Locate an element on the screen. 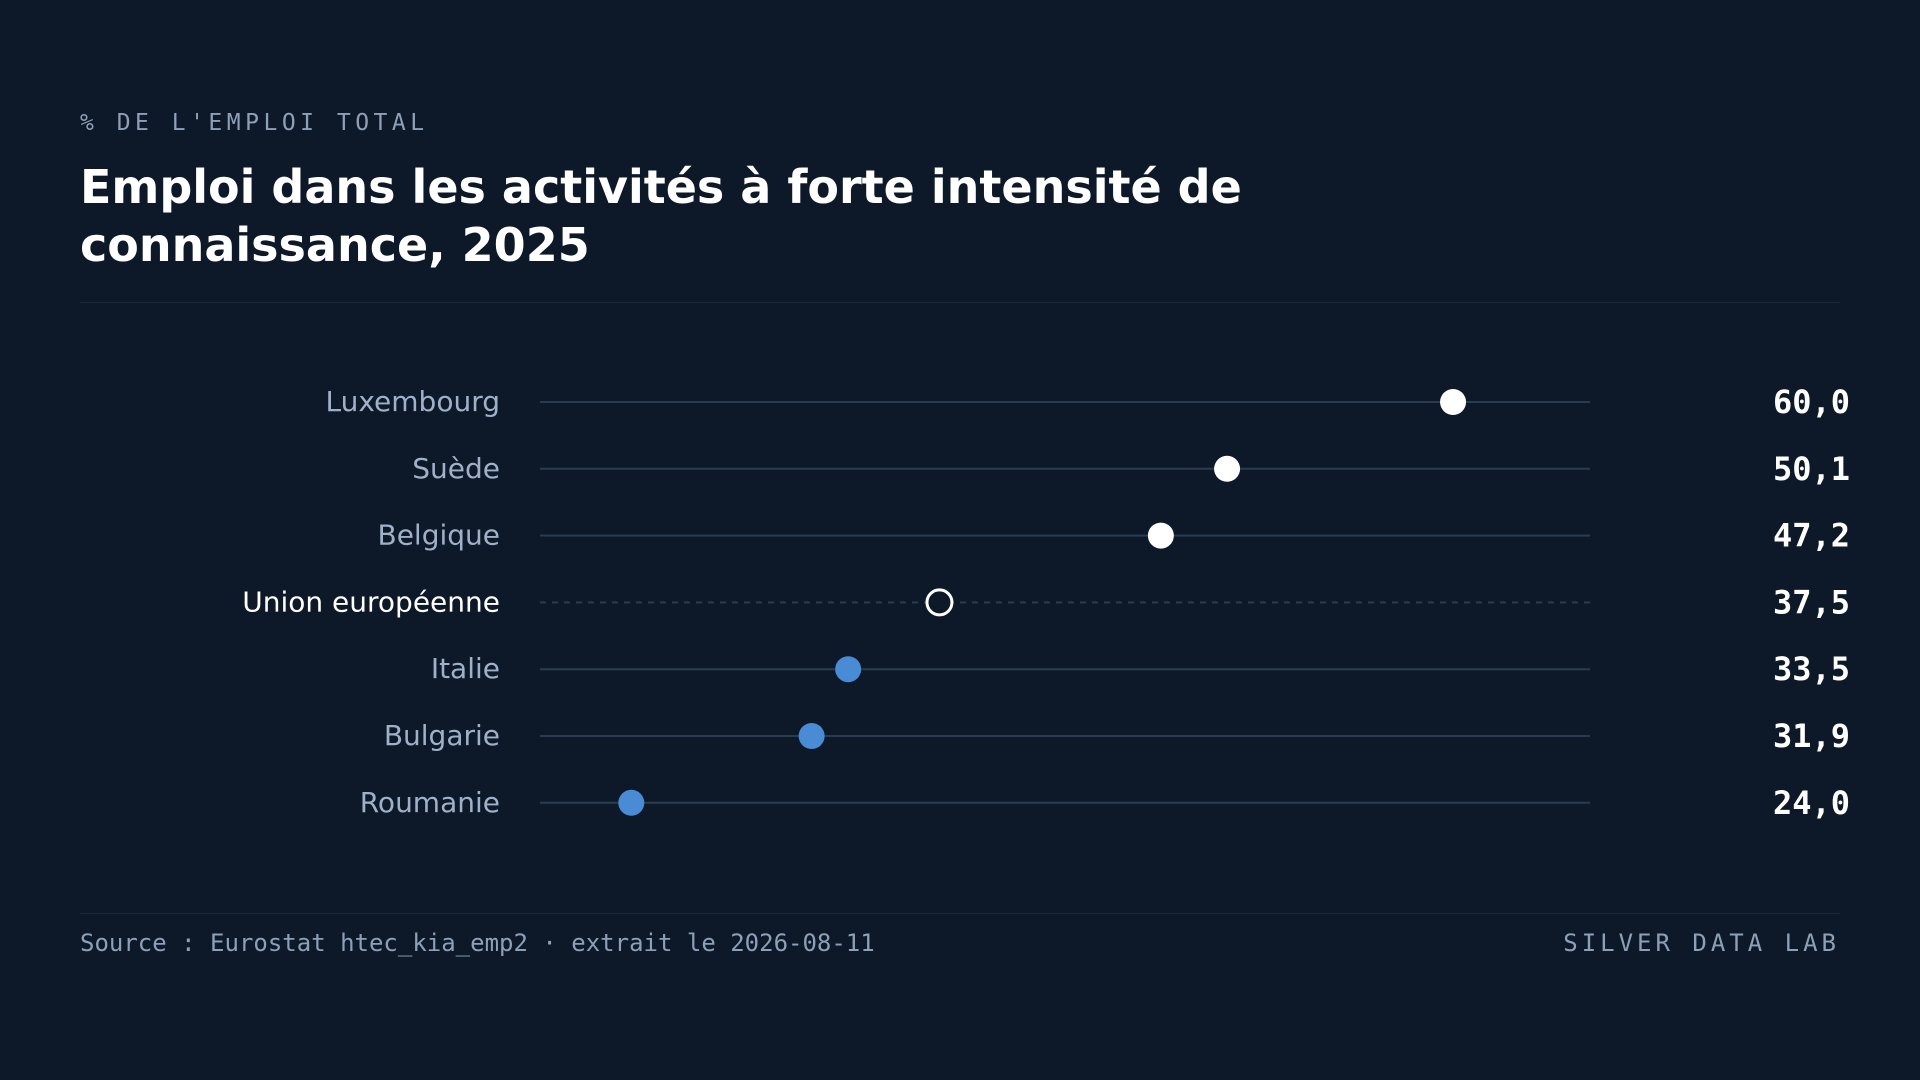 The width and height of the screenshot is (1920, 1080). category-label: Suède is located at coordinates (456, 468).